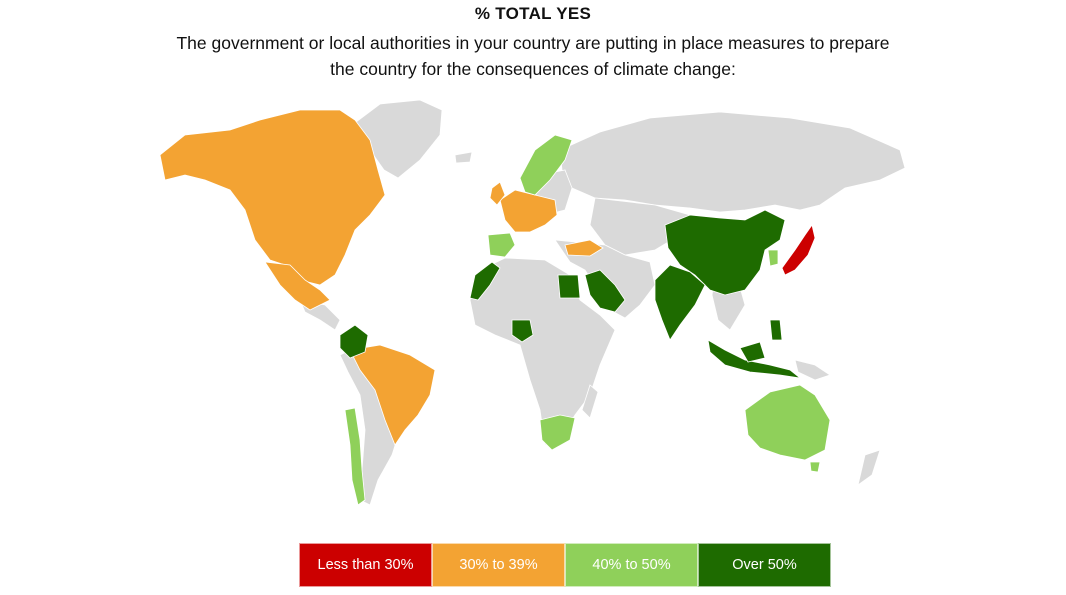 Image resolution: width=1066 pixels, height=595 pixels. I want to click on region-philippines, so click(776, 330).